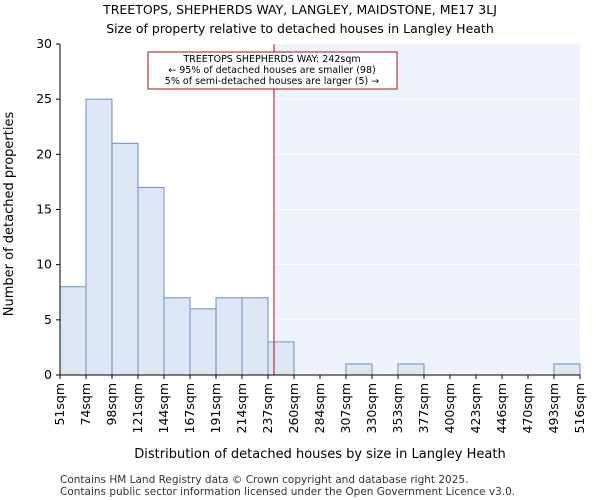 Image resolution: width=600 pixels, height=500 pixels. Describe the element at coordinates (59, 404) in the screenshot. I see `x-tick-label: 51sqm` at that location.